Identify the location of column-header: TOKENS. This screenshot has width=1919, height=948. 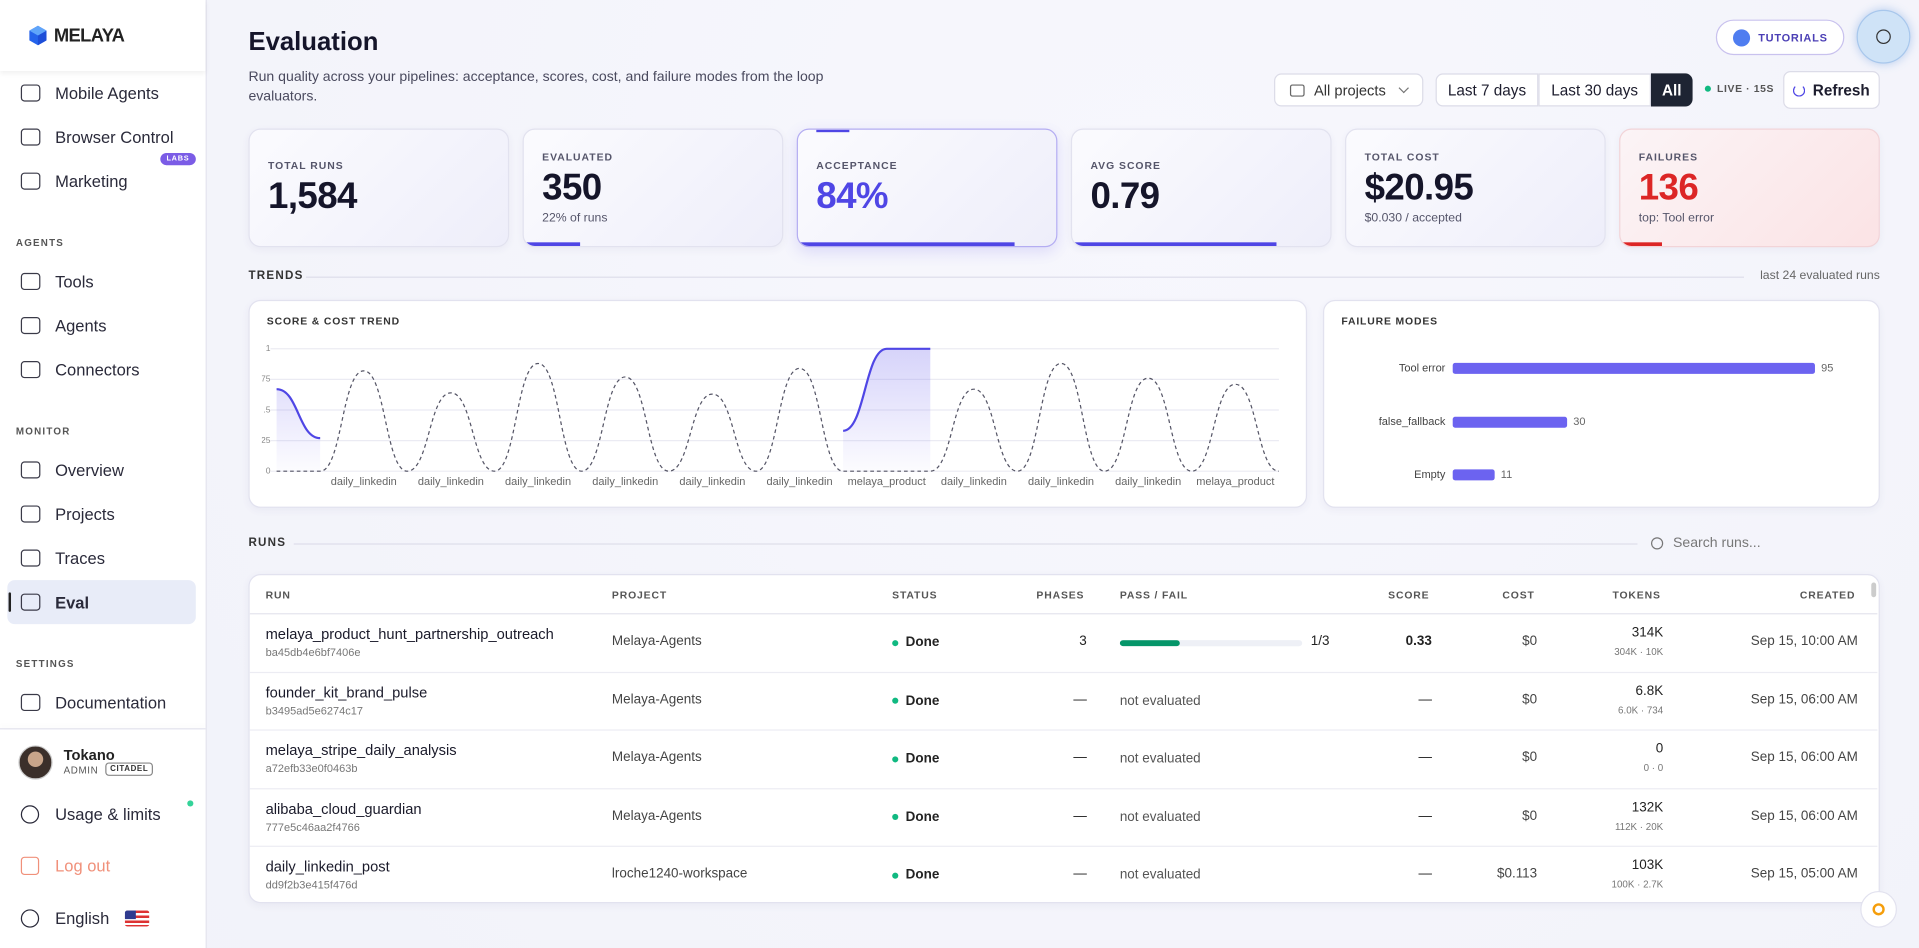
(1636, 594).